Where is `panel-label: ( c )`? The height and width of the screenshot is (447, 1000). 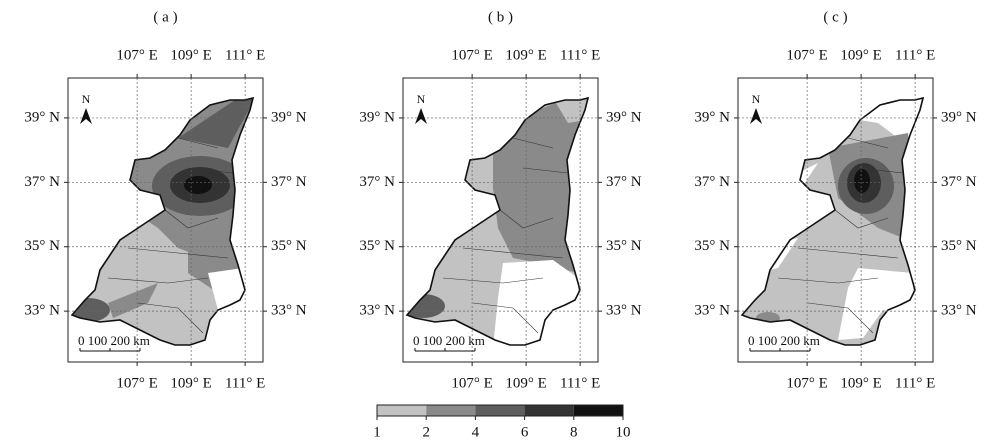 panel-label: ( c ) is located at coordinates (835, 17).